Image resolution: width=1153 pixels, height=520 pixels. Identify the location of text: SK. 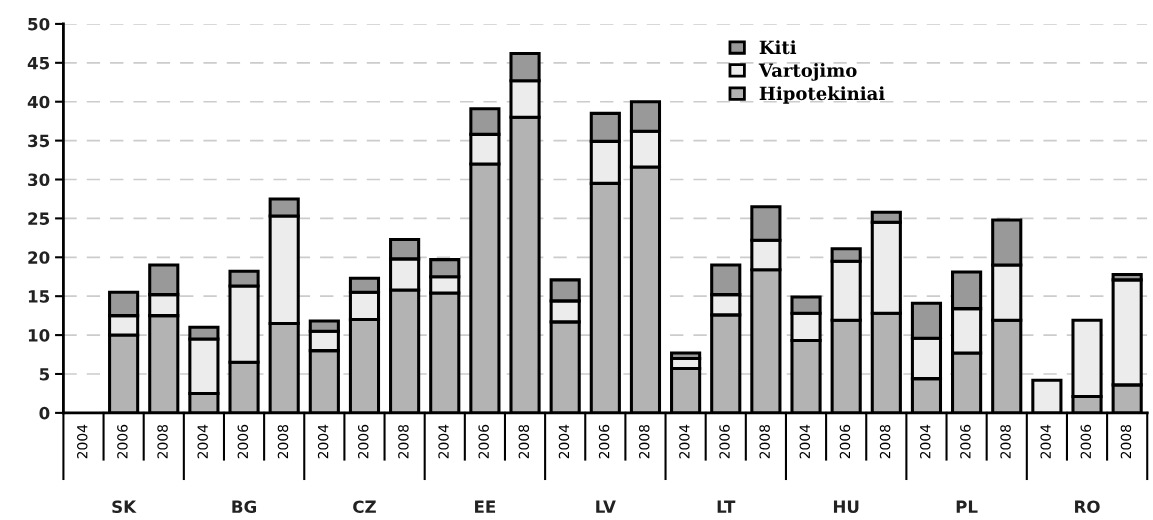
(124, 507).